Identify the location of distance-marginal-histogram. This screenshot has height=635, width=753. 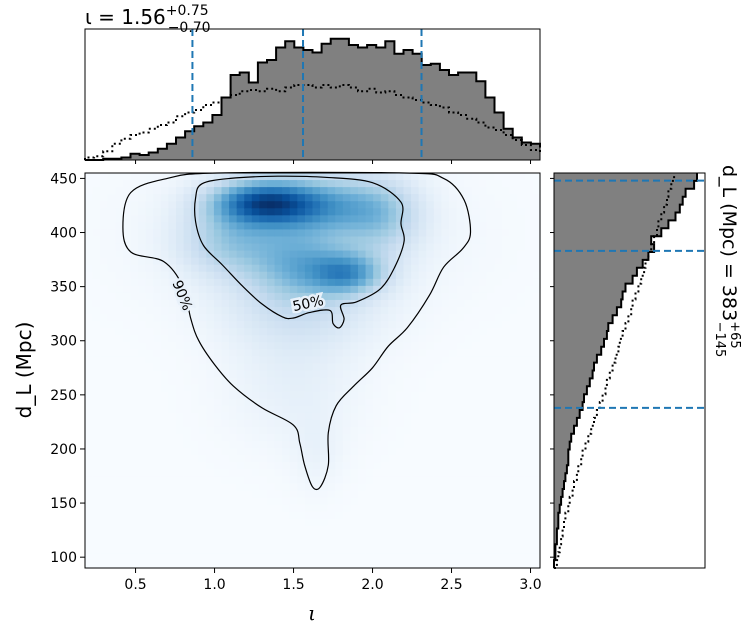
(629, 371).